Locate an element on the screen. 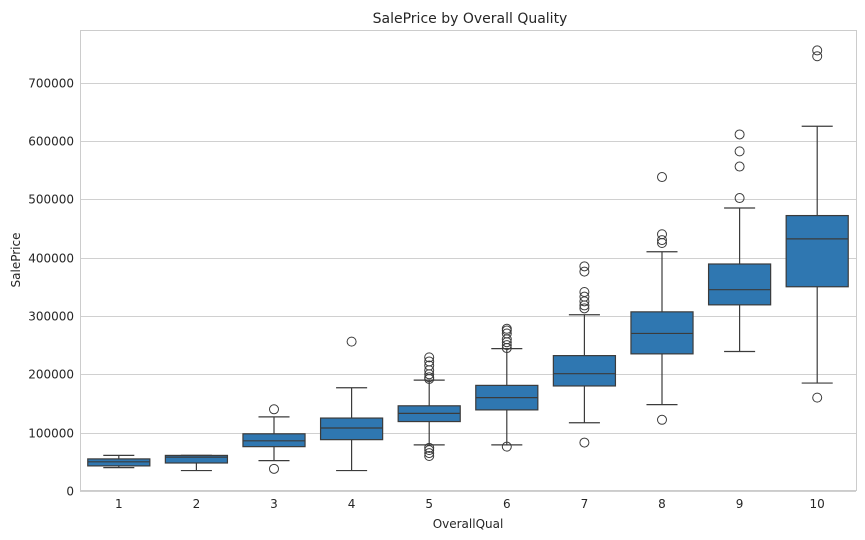 The image size is (865, 540). x-tick-label: 5 is located at coordinates (429, 504).